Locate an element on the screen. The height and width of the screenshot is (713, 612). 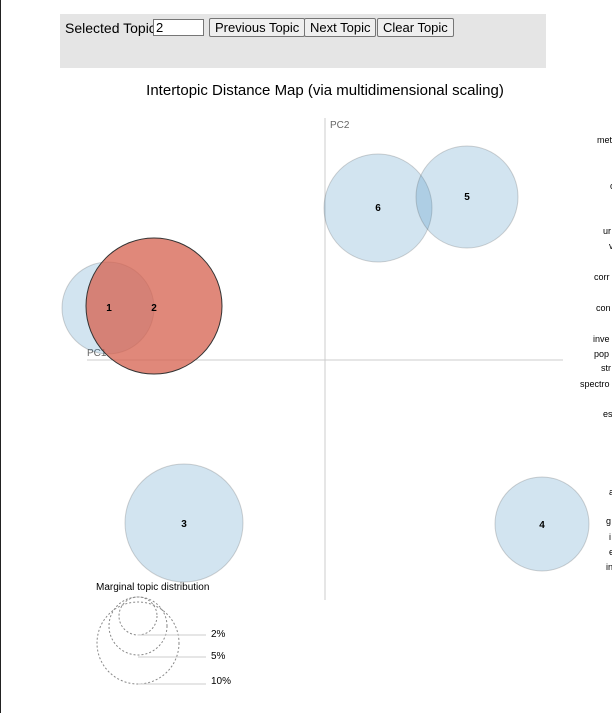
term-label: v is located at coordinates (610, 246).